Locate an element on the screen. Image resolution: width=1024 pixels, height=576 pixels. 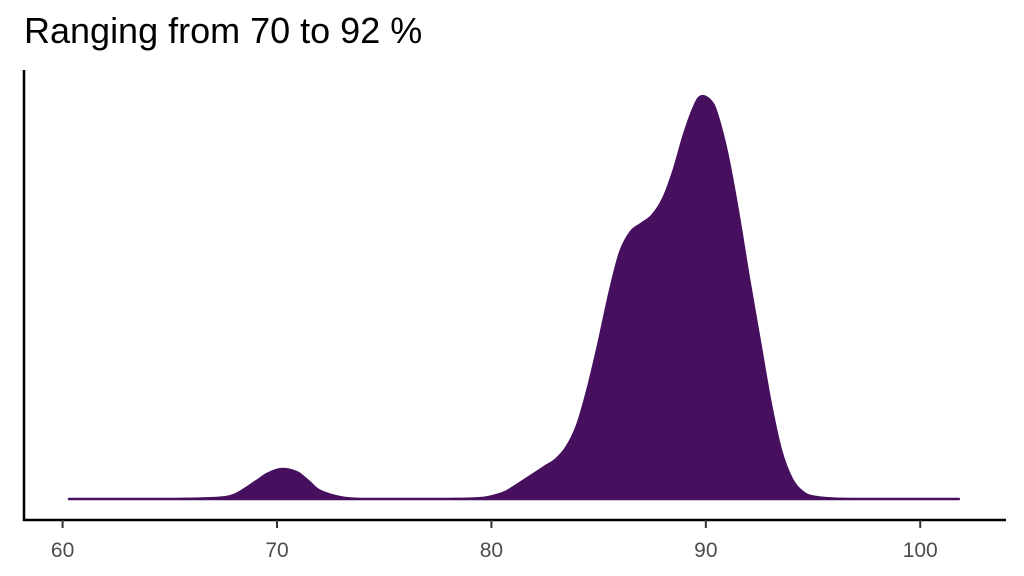
x-tick-label: 70 is located at coordinates (276, 550).